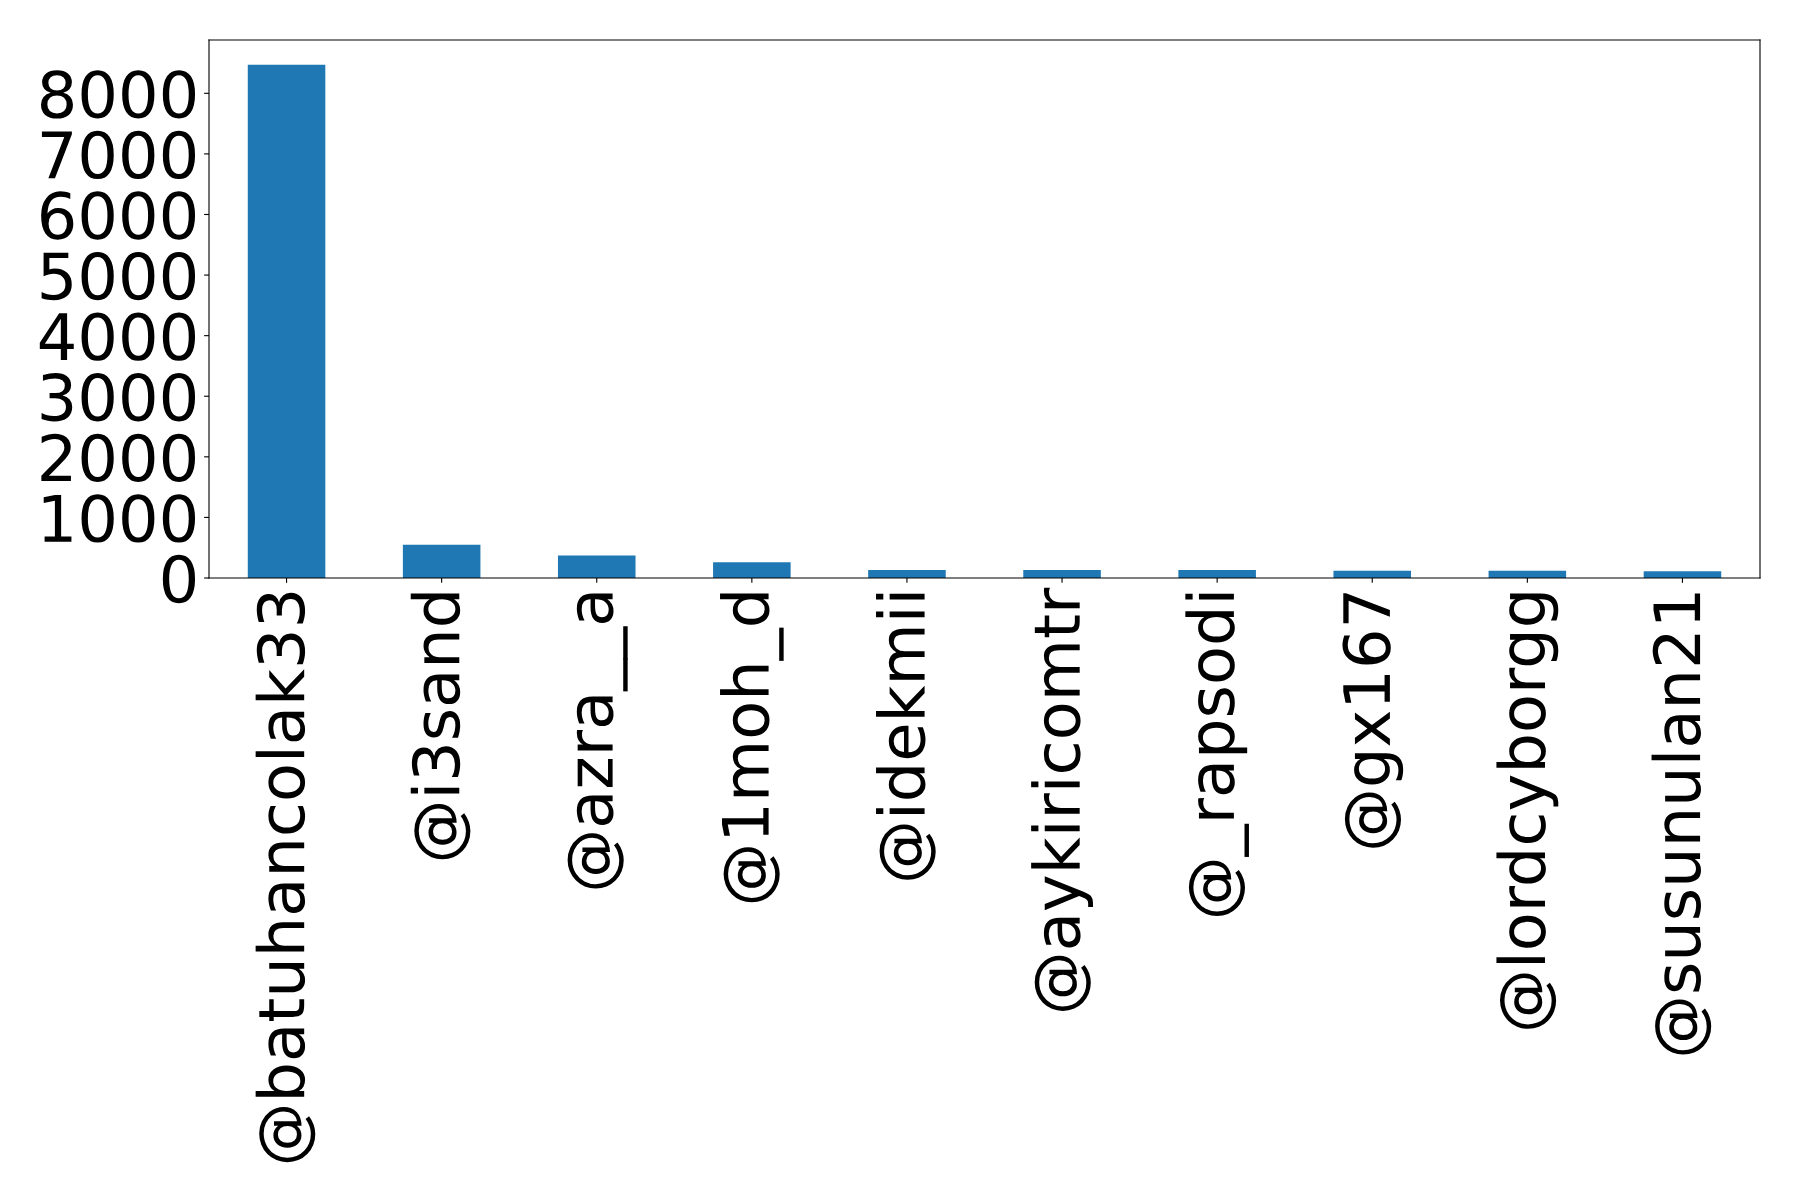  What do you see at coordinates (1062, 799) in the screenshot?
I see `x-tick-label: @aykiricomtr` at bounding box center [1062, 799].